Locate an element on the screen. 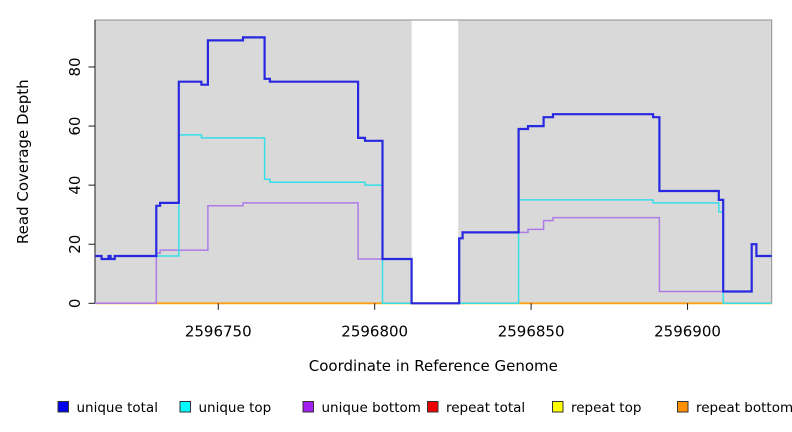 This screenshot has height=432, width=792. legend-item-repeat-total: repeat total is located at coordinates (476, 408).